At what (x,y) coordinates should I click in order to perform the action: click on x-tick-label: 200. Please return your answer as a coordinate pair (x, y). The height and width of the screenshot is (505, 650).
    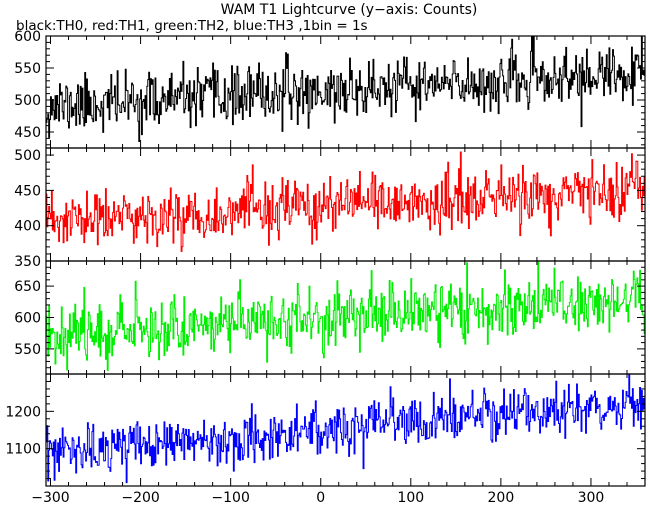
    Looking at the image, I should click on (501, 497).